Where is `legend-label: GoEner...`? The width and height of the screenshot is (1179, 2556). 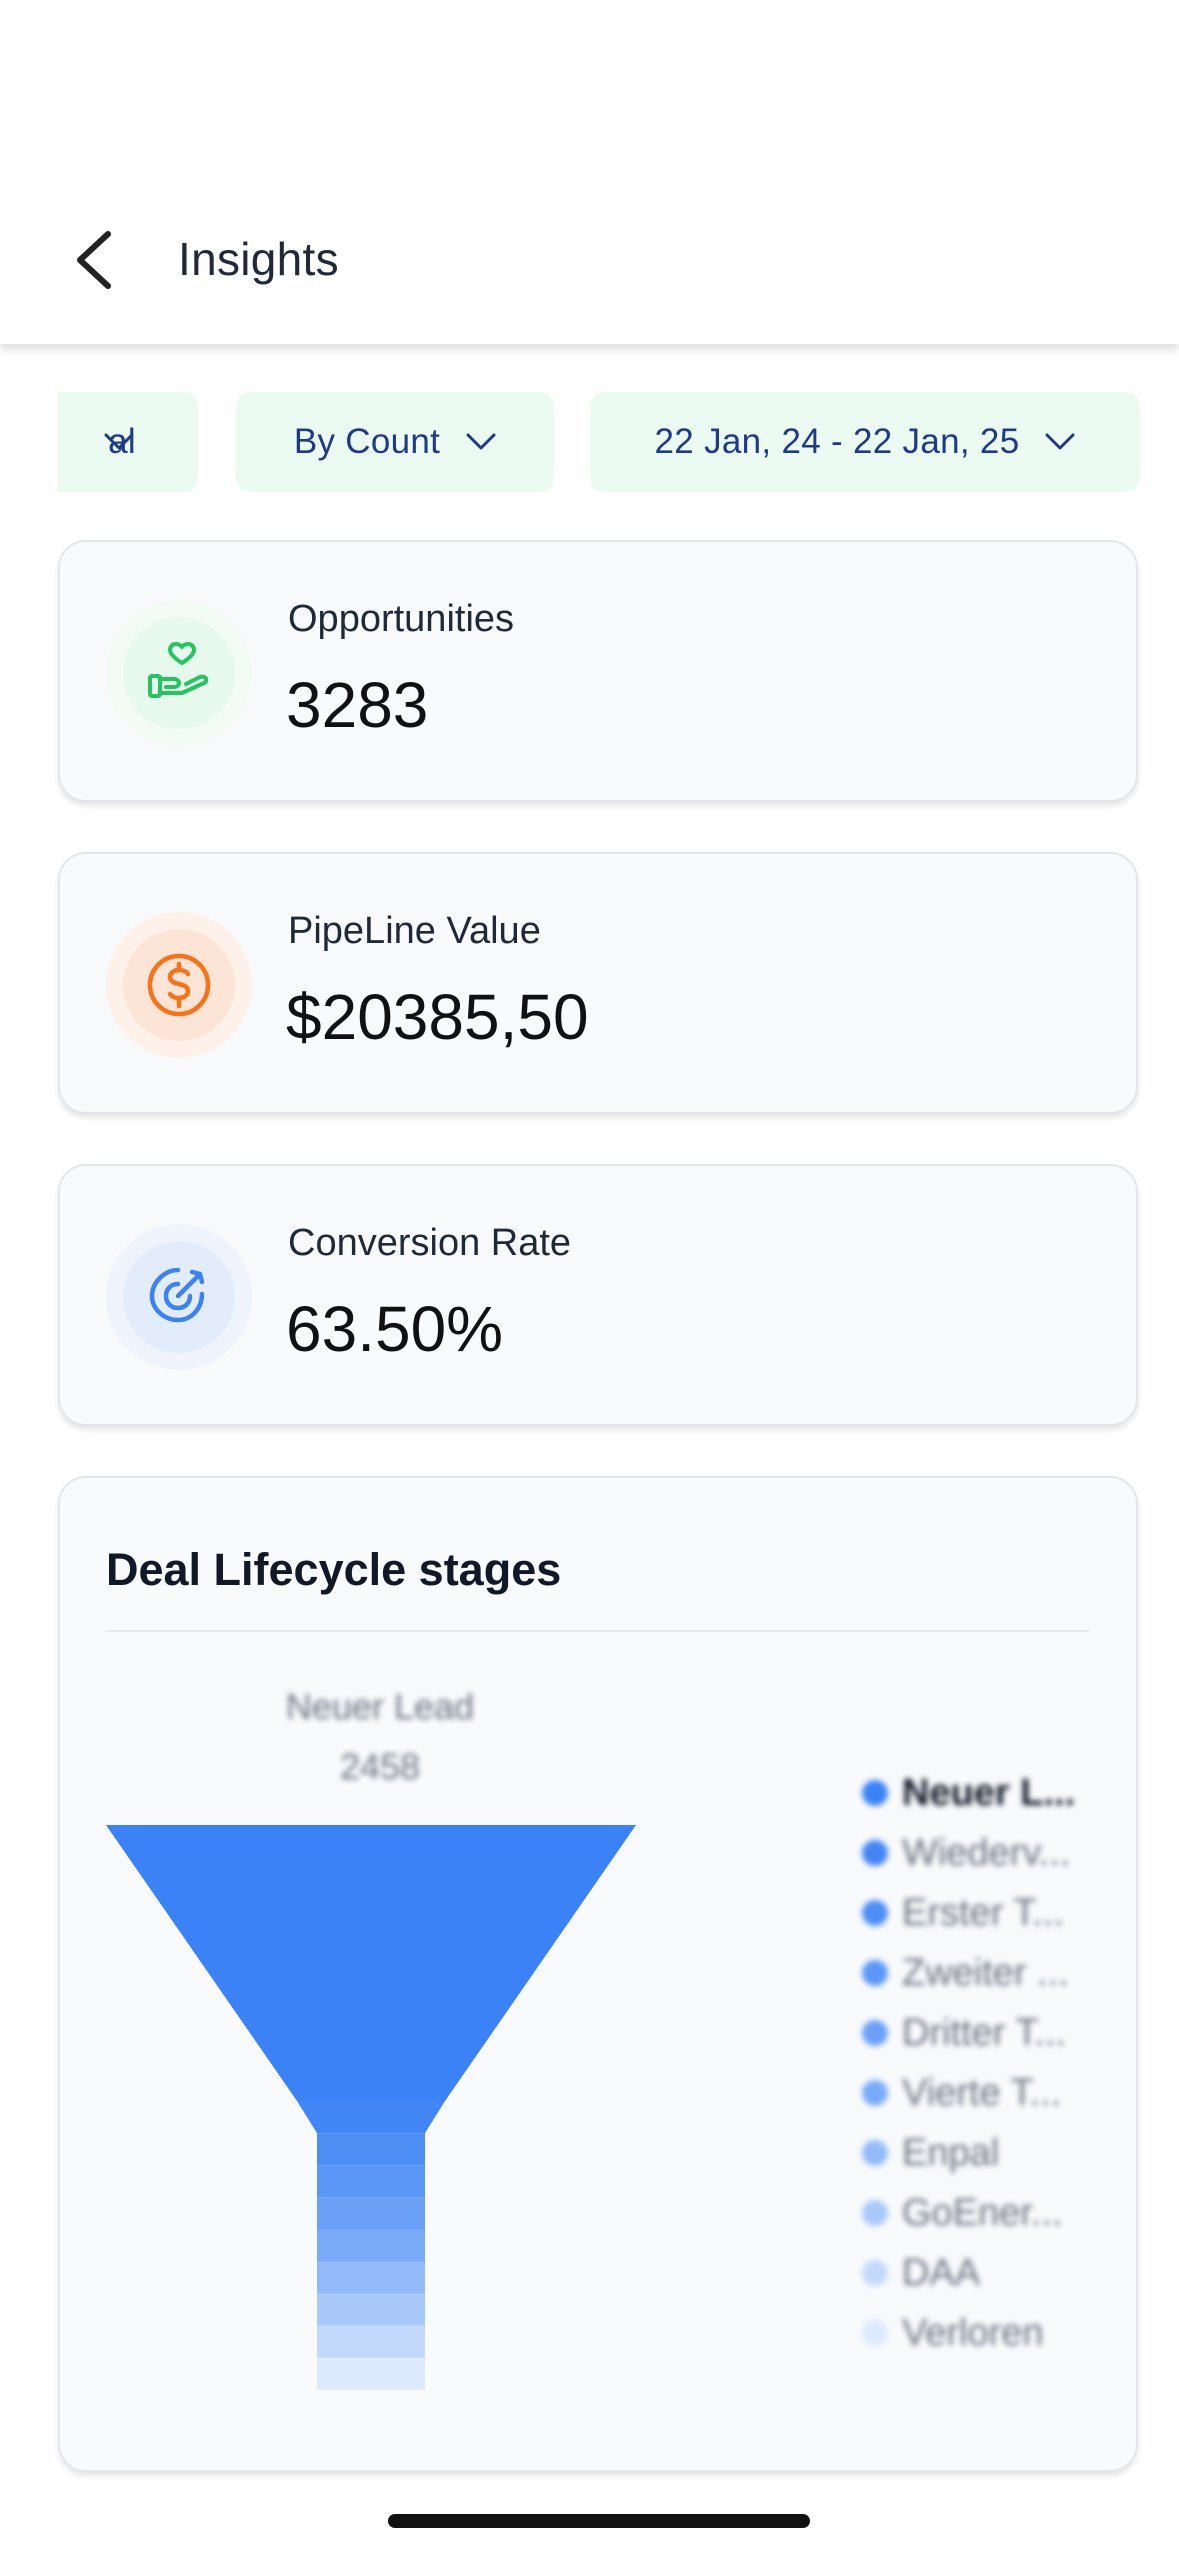 legend-label: GoEner... is located at coordinates (982, 2212).